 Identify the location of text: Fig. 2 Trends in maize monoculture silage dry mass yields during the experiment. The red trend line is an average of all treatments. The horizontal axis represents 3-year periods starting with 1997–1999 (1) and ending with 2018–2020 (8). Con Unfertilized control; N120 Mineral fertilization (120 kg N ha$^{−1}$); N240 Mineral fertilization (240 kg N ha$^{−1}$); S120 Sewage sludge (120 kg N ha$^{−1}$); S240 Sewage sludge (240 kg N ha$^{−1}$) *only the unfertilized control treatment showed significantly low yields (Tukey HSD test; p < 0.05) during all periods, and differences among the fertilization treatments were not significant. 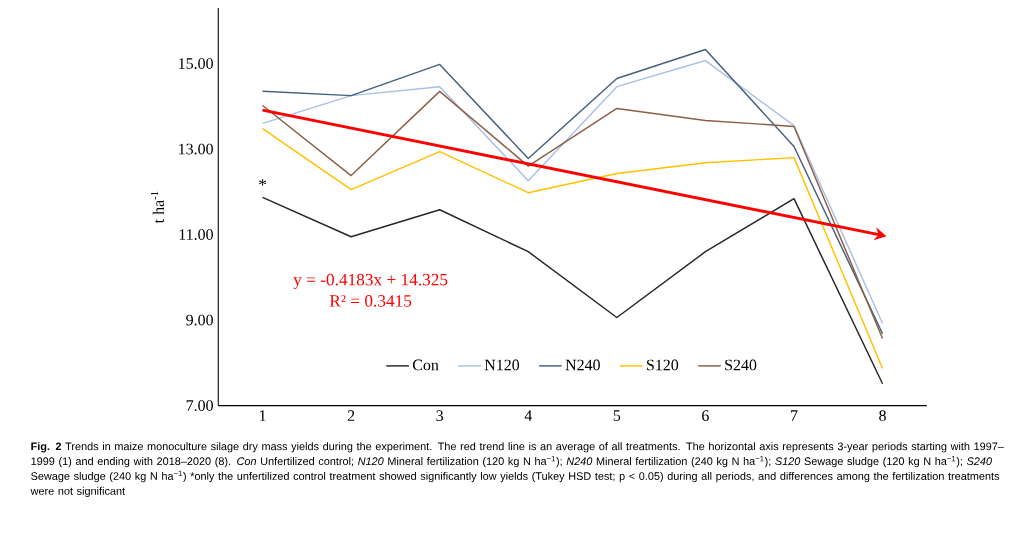
(517, 469).